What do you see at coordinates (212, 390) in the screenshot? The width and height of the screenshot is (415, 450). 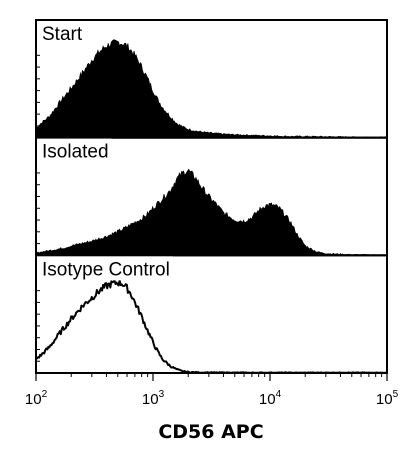 I see `x-axis: 10² 10³ 10⁴ 10⁵` at bounding box center [212, 390].